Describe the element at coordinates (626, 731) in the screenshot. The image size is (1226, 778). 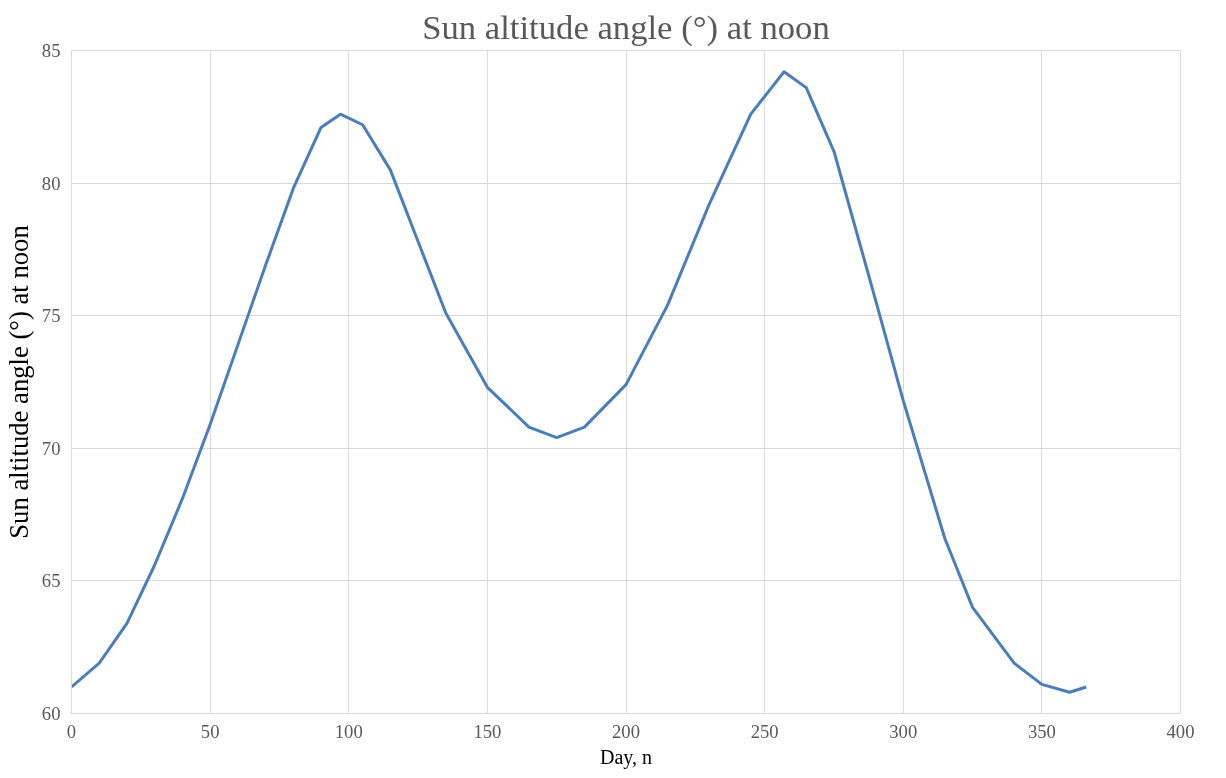
I see `x-tick-label: 200` at that location.